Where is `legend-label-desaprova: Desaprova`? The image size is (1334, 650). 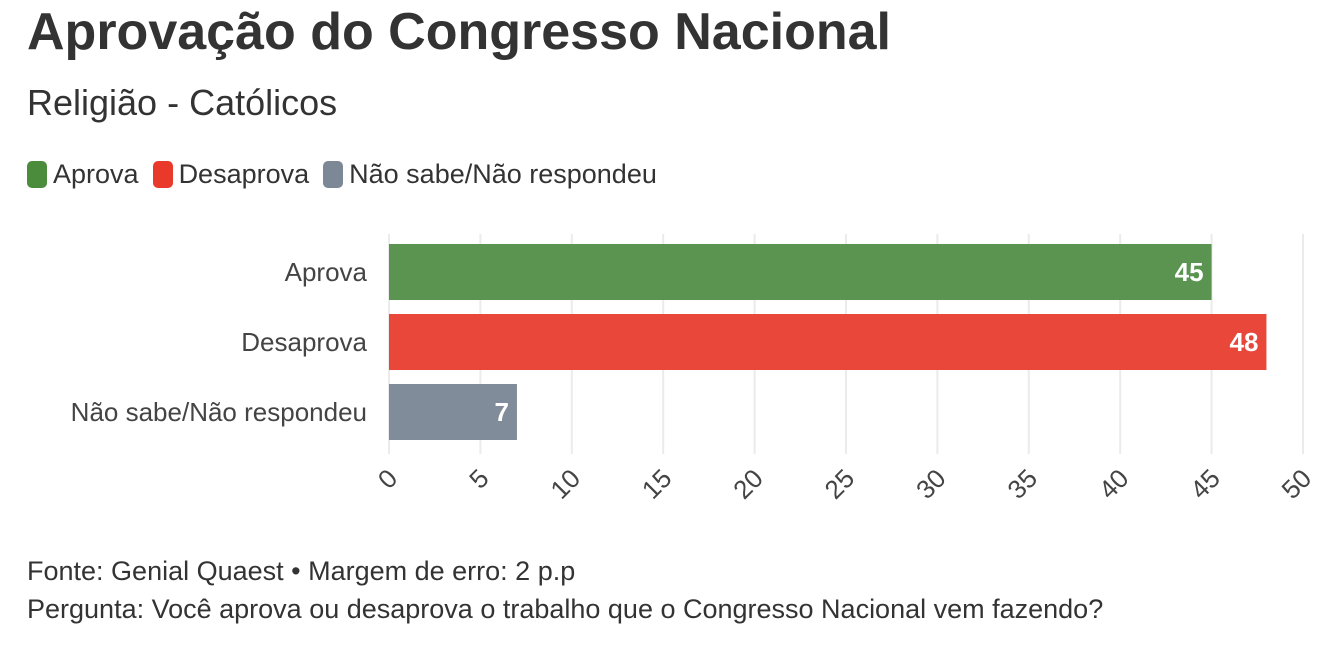 legend-label-desaprova: Desaprova is located at coordinates (244, 173).